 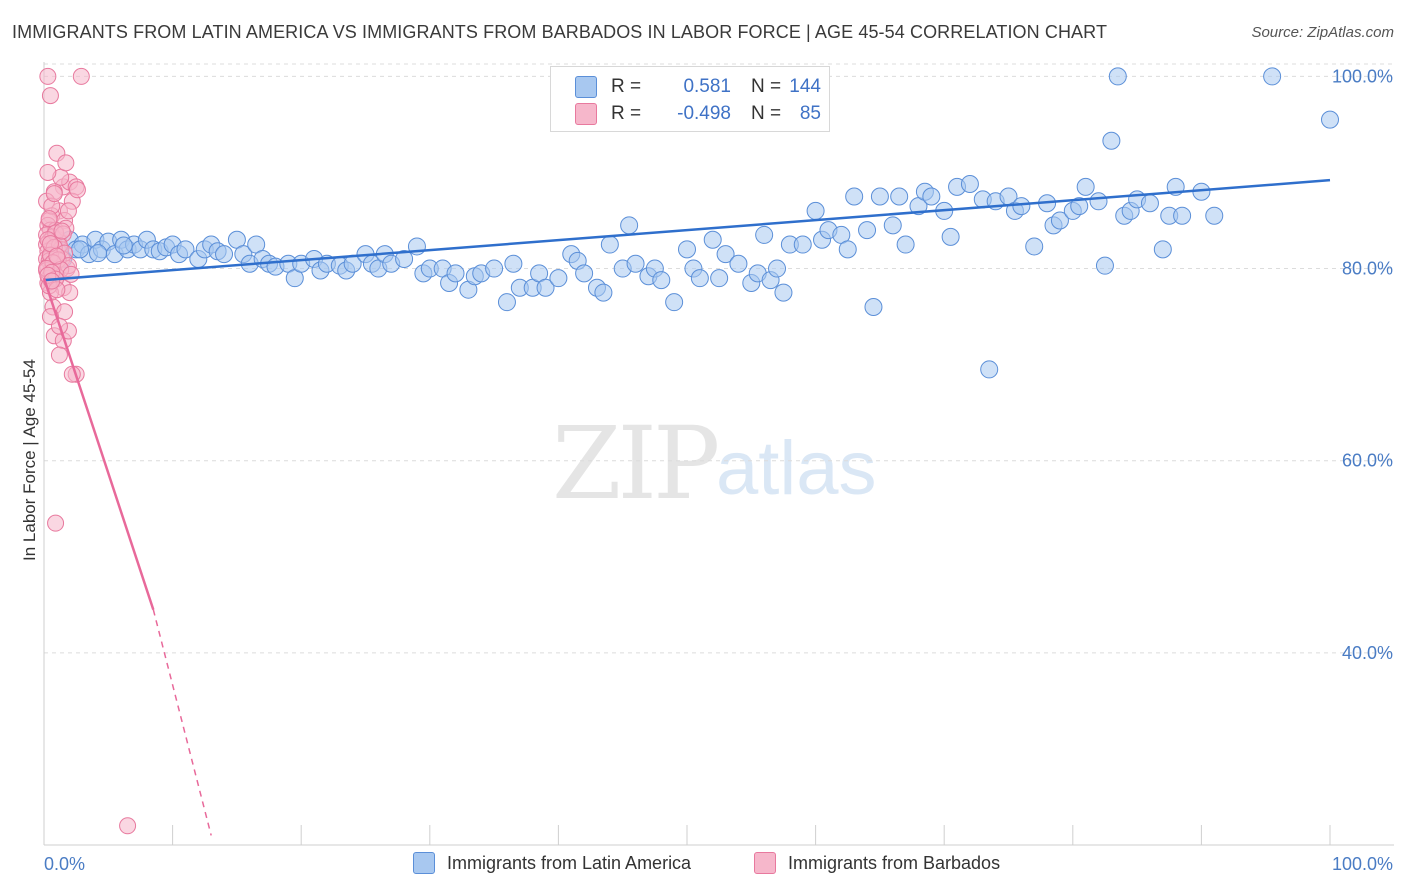 I want to click on legend-r-value: 0.581, so click(x=707, y=86).